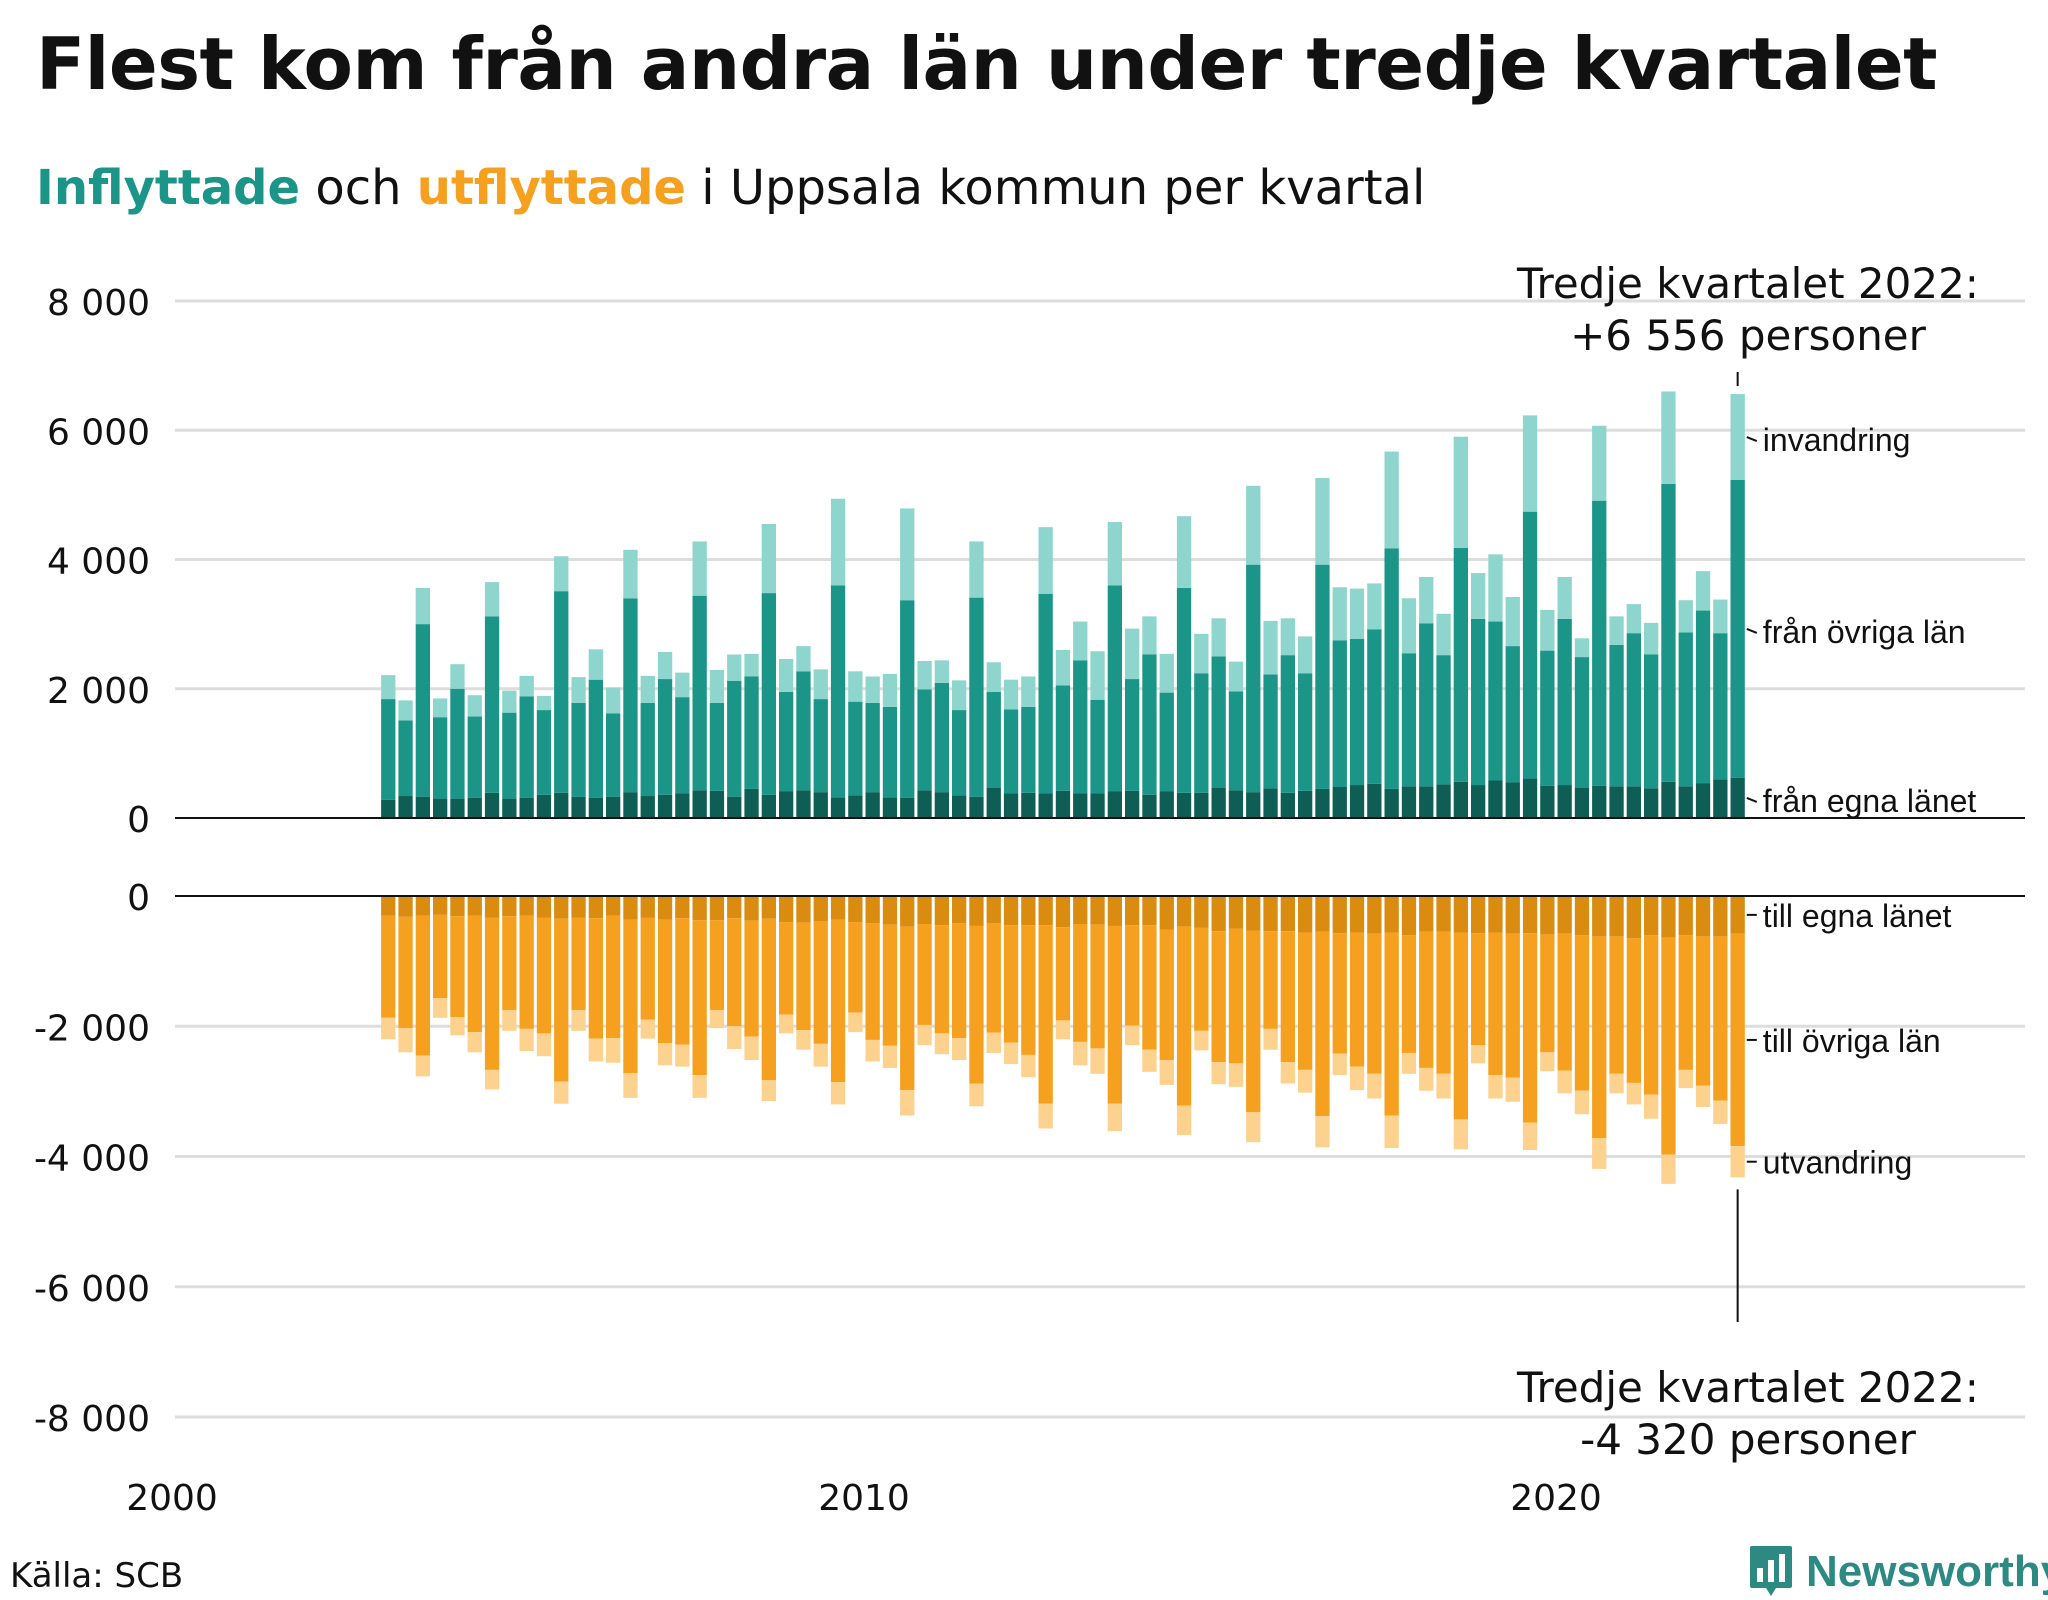  Describe the element at coordinates (1898, 1572) in the screenshot. I see `newsworthy-logo: Newsworthy` at that location.